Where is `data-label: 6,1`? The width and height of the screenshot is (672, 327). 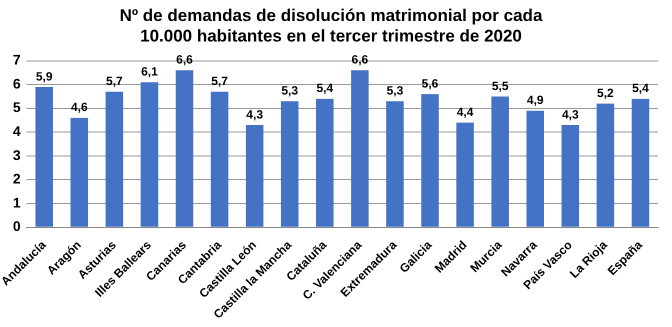 data-label: 6,1 is located at coordinates (149, 71).